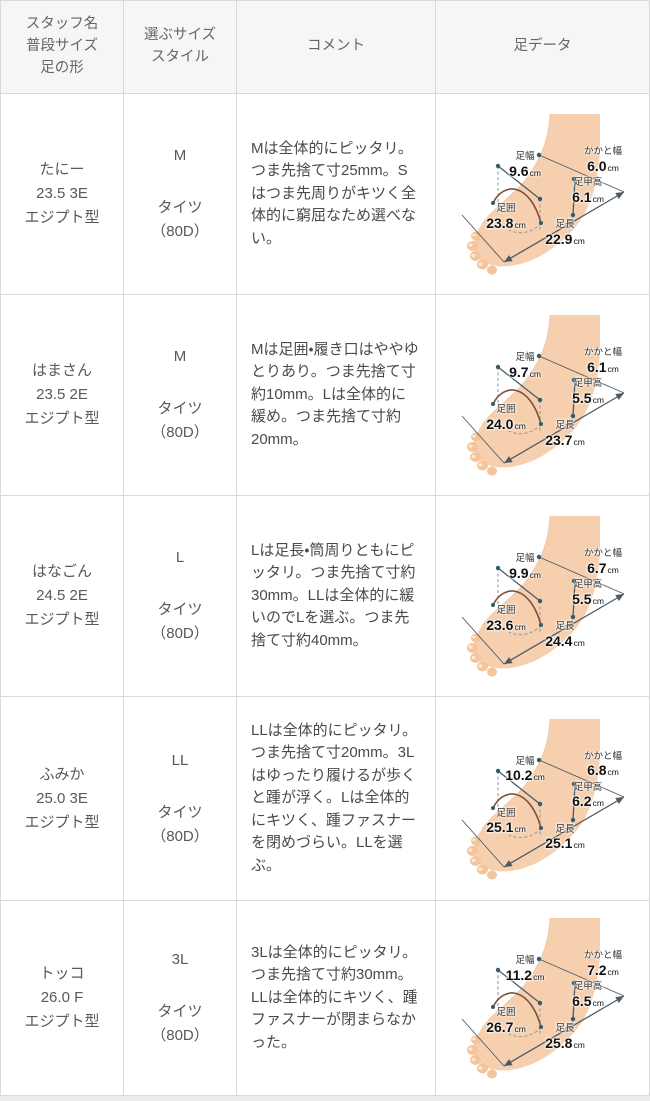 The width and height of the screenshot is (650, 1101). I want to click on foot-length-label: 足長 25.8cm, so click(565, 1037).